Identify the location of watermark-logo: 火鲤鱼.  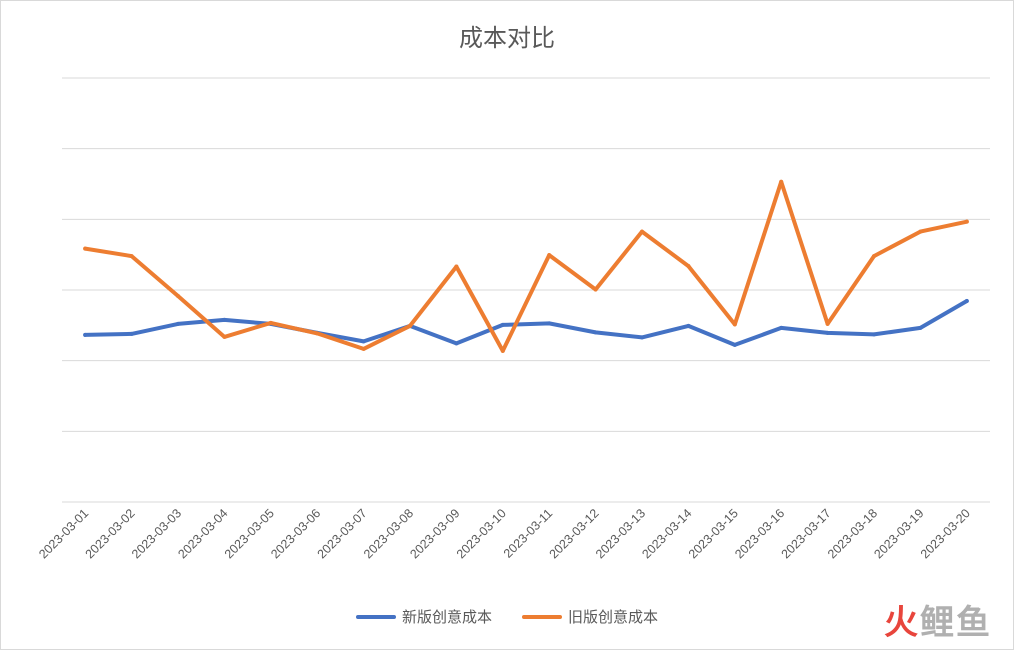
(938, 619).